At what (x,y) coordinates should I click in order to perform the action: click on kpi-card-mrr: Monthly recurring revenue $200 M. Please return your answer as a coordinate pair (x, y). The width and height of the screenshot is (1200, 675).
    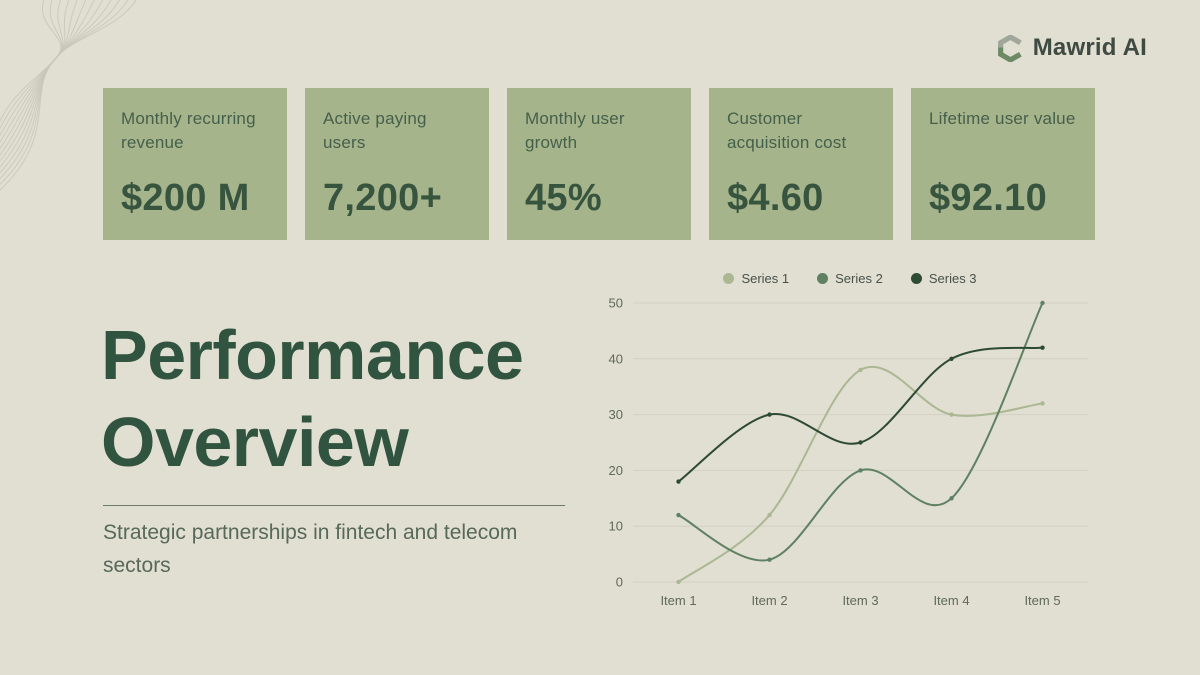
    Looking at the image, I should click on (195, 164).